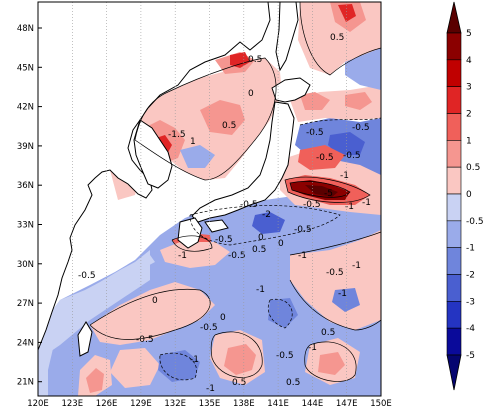 This screenshot has height=413, width=499. I want to click on taiwan, so click(85, 339).